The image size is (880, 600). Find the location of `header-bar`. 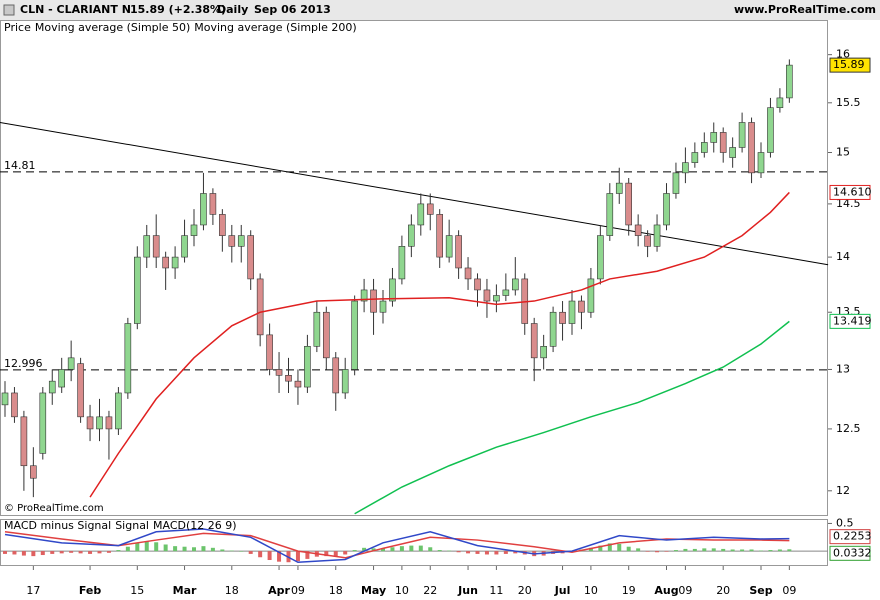

header-bar is located at coordinates (440, 10).